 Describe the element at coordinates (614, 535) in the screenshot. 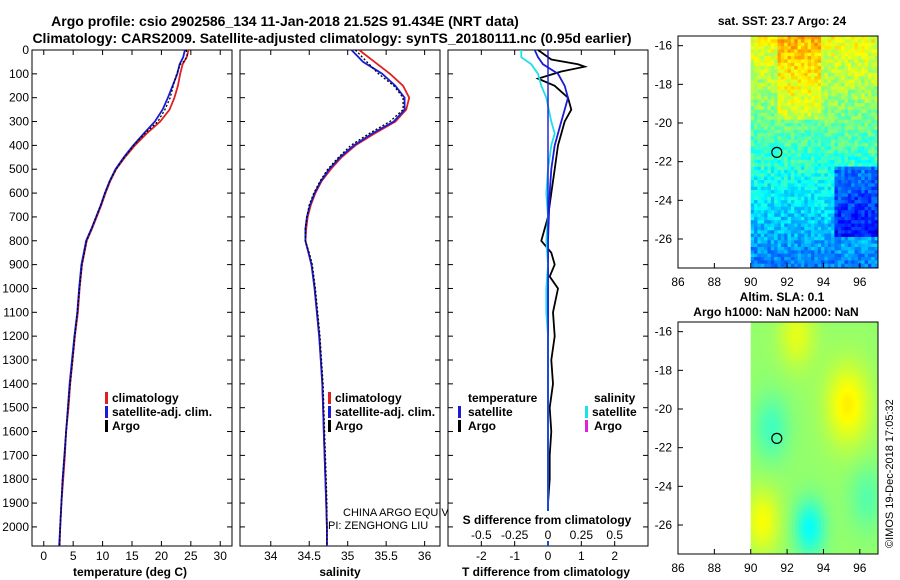

I see `s-diff-tick-label: 0.5` at that location.